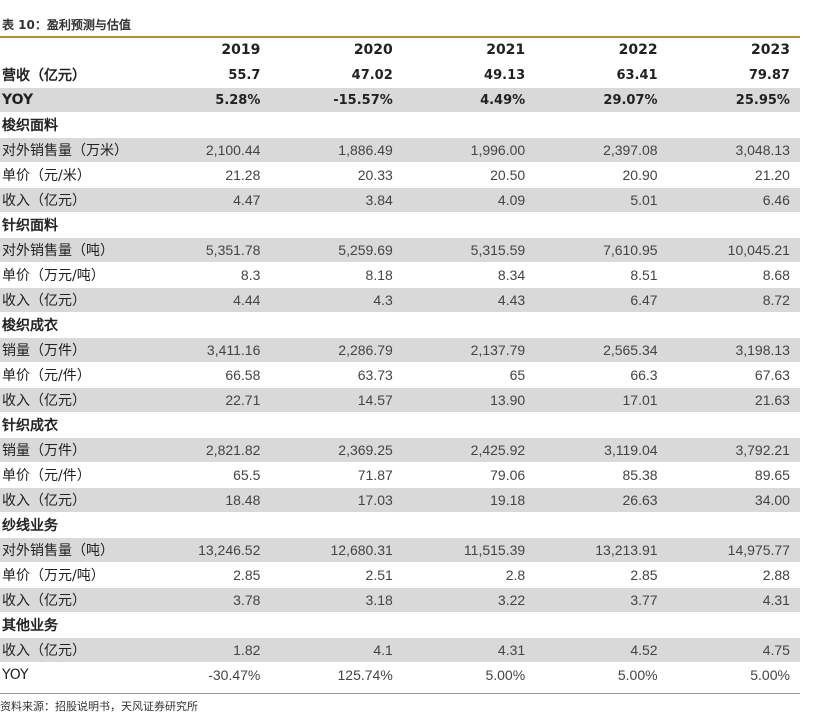 The width and height of the screenshot is (813, 723). Describe the element at coordinates (379, 275) in the screenshot. I see `row-value-cell: 8.18` at that location.